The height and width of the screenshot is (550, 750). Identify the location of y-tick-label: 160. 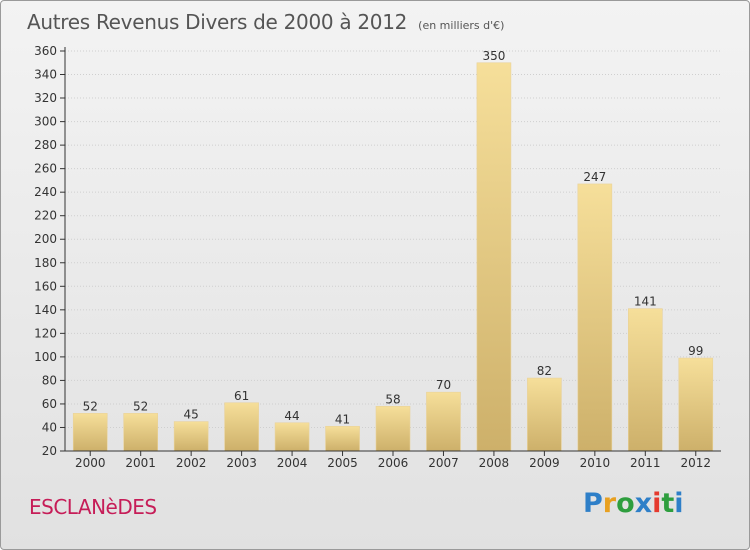
(45, 286).